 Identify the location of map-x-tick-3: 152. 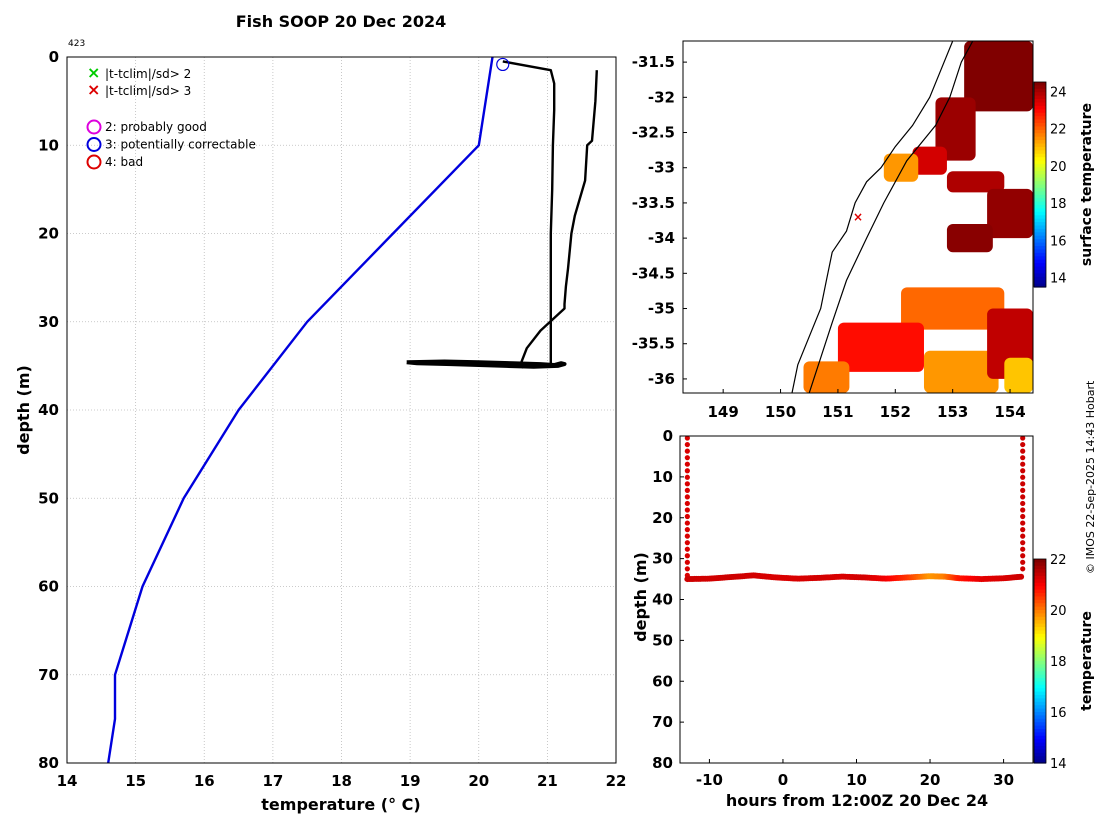
(895, 412).